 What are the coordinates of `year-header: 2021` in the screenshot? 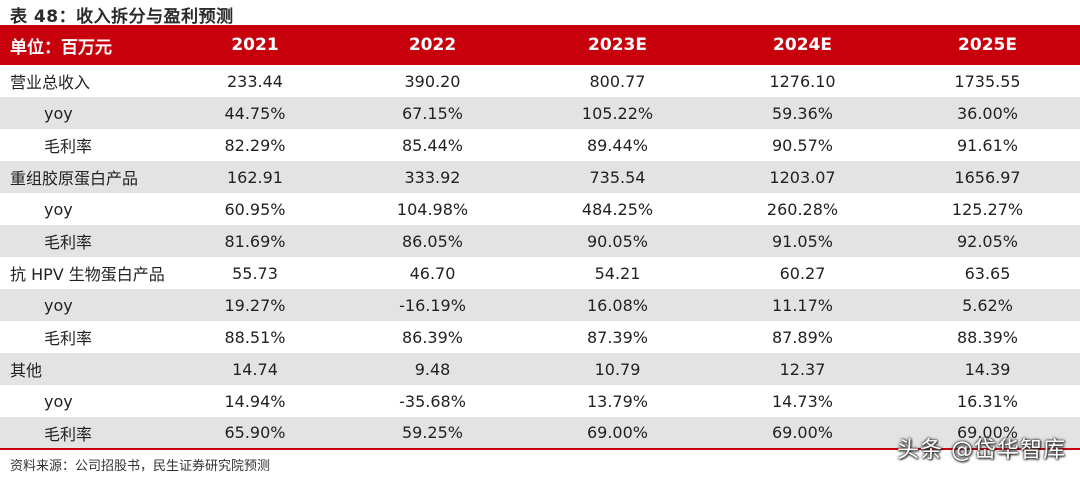 It's located at (255, 45).